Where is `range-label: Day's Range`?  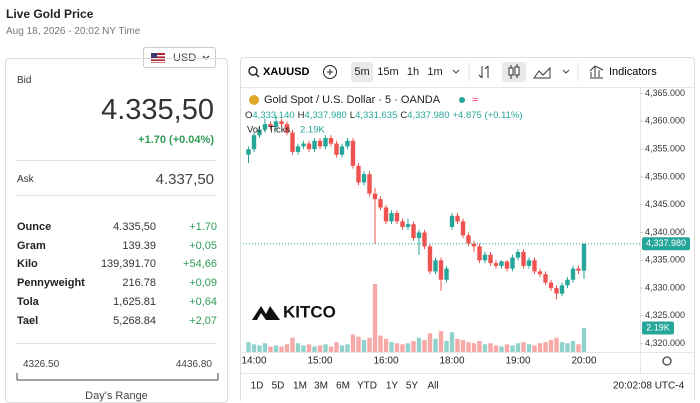
range-label: Day's Range is located at coordinates (116, 396).